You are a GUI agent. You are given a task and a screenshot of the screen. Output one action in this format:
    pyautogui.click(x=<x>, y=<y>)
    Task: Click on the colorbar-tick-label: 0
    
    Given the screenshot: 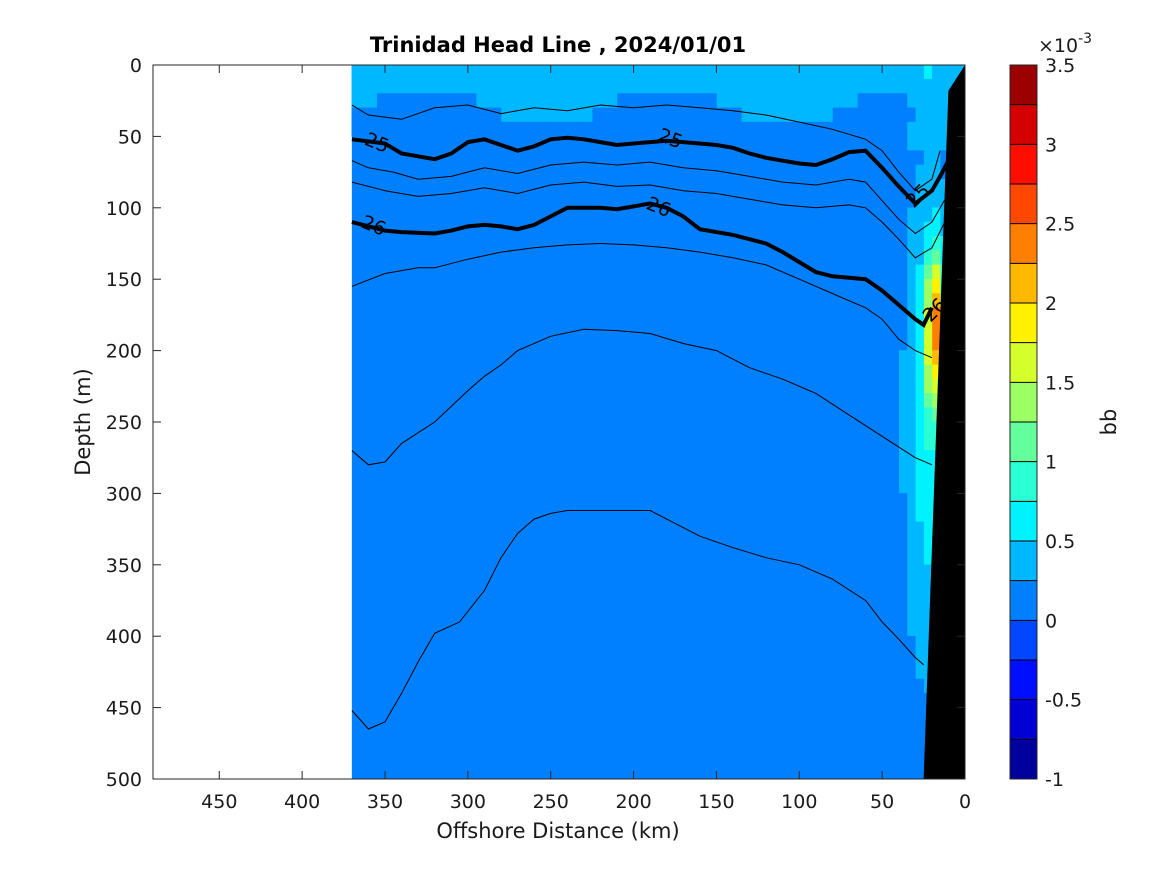 What is the action you would take?
    pyautogui.click(x=1051, y=621)
    